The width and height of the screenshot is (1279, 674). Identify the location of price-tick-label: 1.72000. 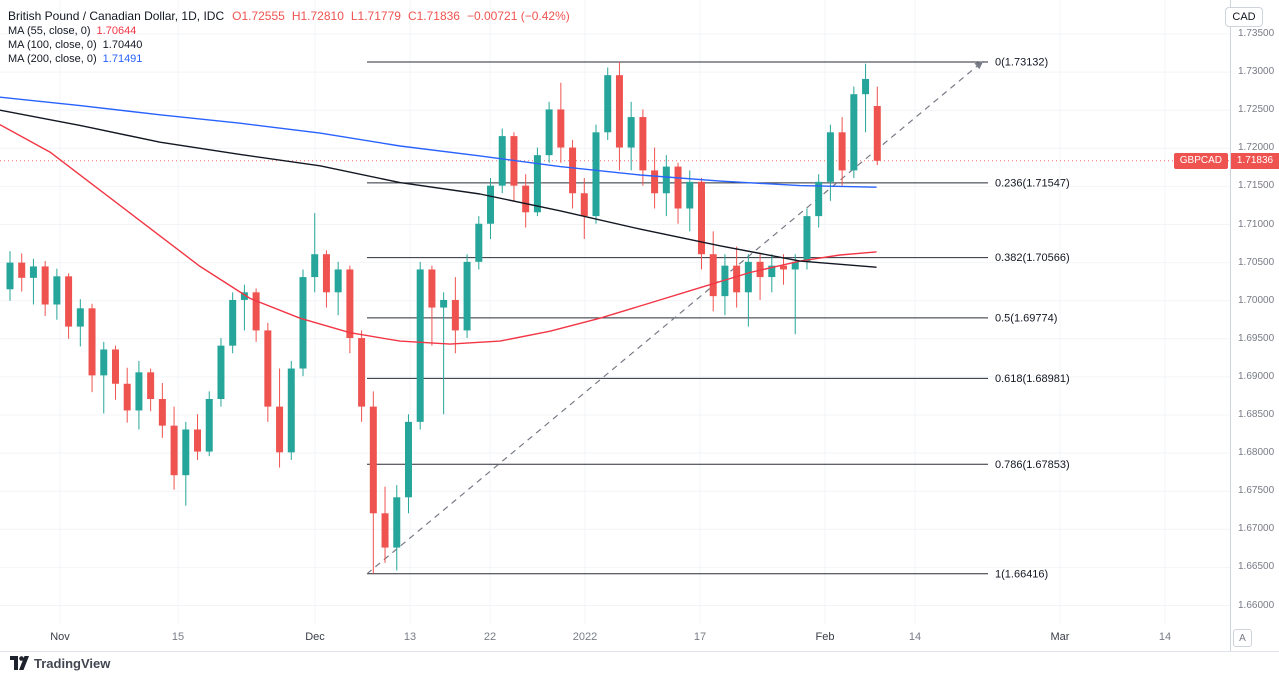
(1256, 148).